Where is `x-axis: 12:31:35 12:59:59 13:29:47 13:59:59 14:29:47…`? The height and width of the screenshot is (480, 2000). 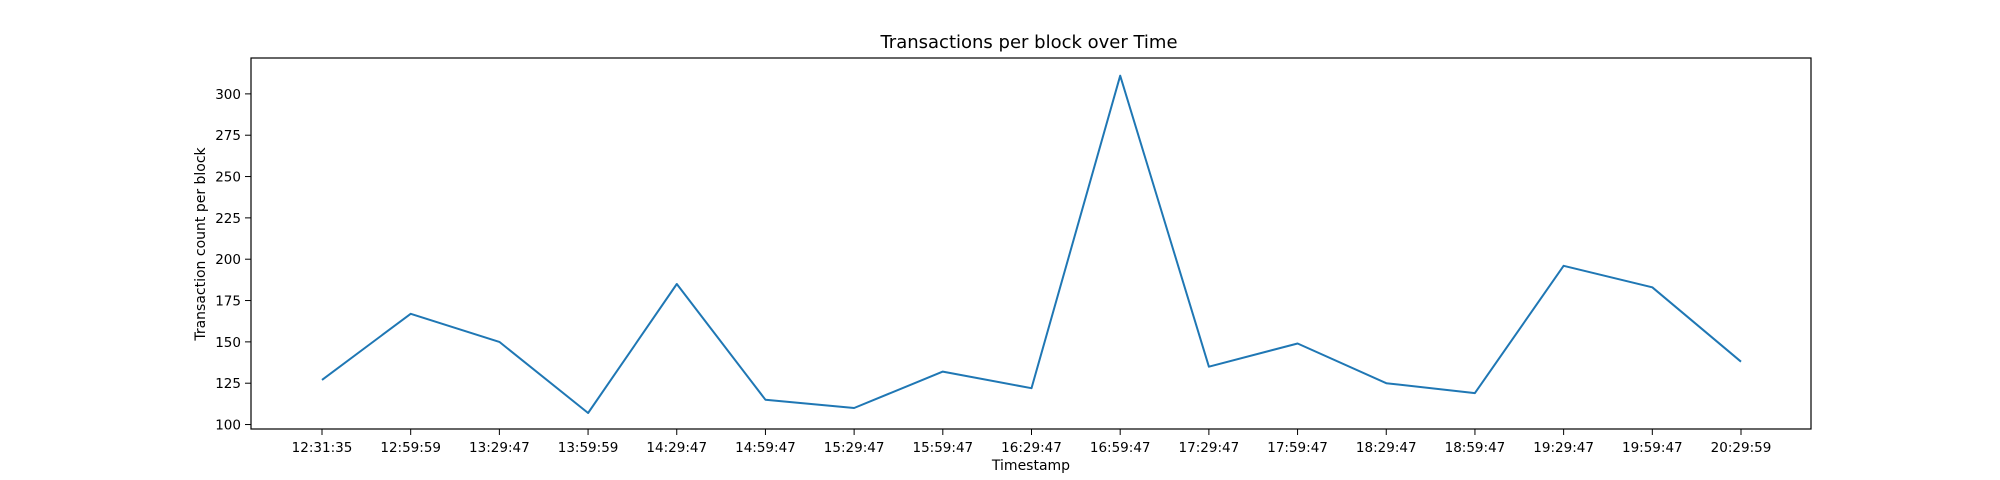 x-axis: 12:31:35 12:59:59 13:29:47 13:59:59 14:29:47… is located at coordinates (1032, 442).